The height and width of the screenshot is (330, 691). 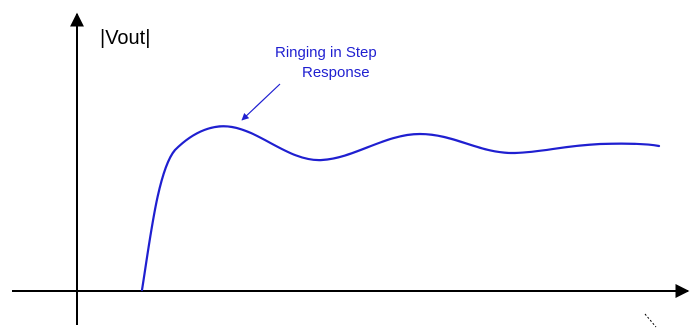 I want to click on annotation-arrow, so click(x=261, y=102).